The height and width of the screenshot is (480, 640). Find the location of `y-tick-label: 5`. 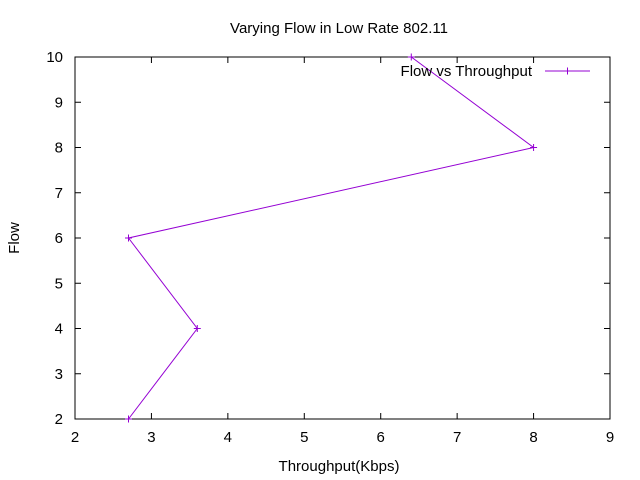

y-tick-label: 5 is located at coordinates (59, 283).